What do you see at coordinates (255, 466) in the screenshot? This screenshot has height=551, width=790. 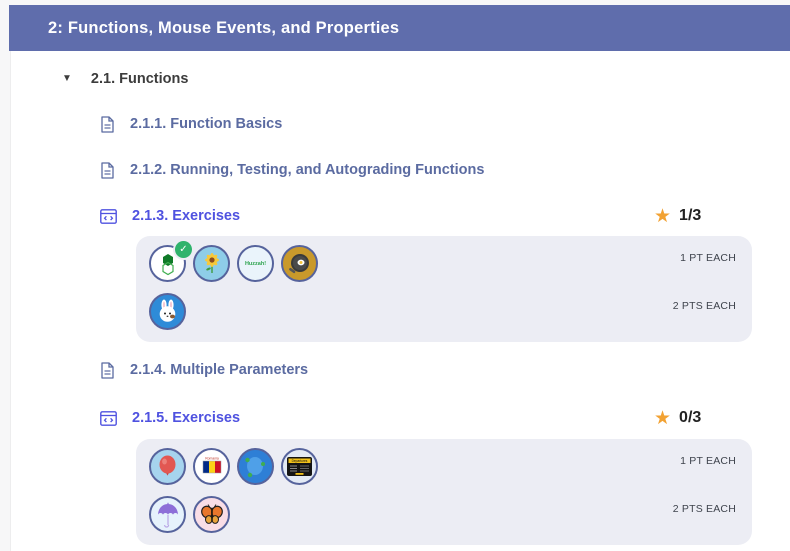 I see `globe-badge` at bounding box center [255, 466].